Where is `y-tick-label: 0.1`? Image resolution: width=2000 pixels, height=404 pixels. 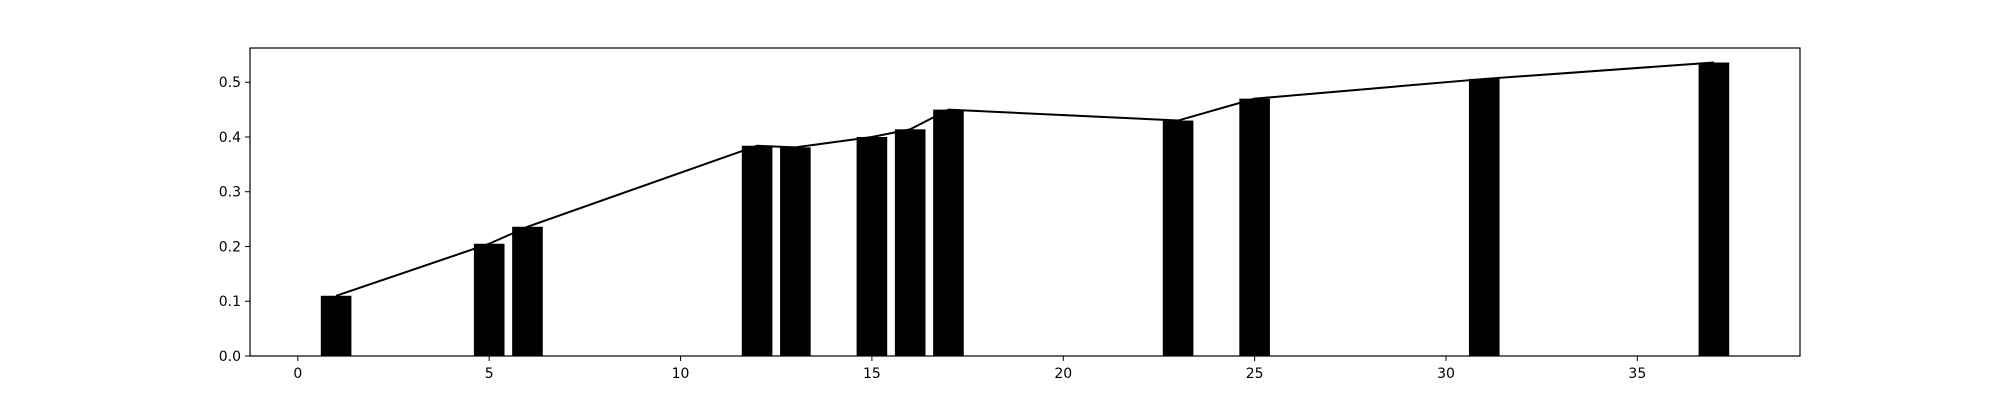 y-tick-label: 0.1 is located at coordinates (230, 302).